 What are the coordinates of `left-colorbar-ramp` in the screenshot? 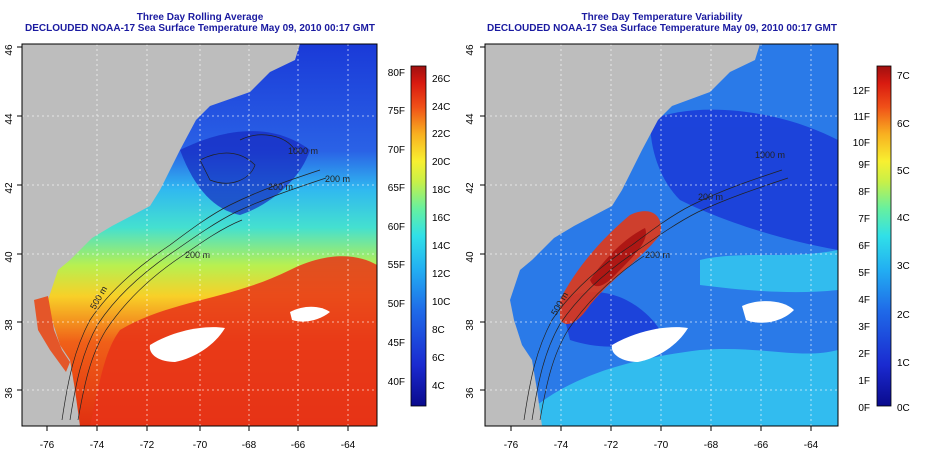 It's located at (418, 236).